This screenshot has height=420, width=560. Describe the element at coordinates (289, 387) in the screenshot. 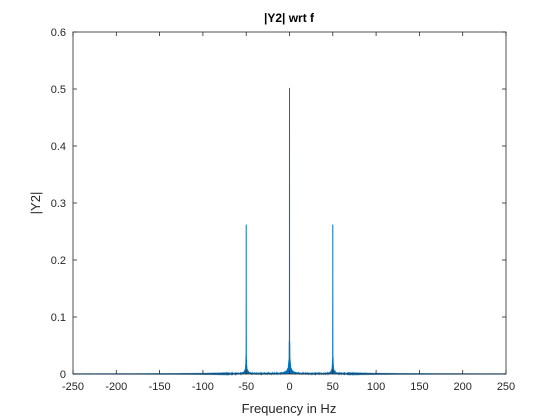

I see `x-tick-label: 0` at that location.